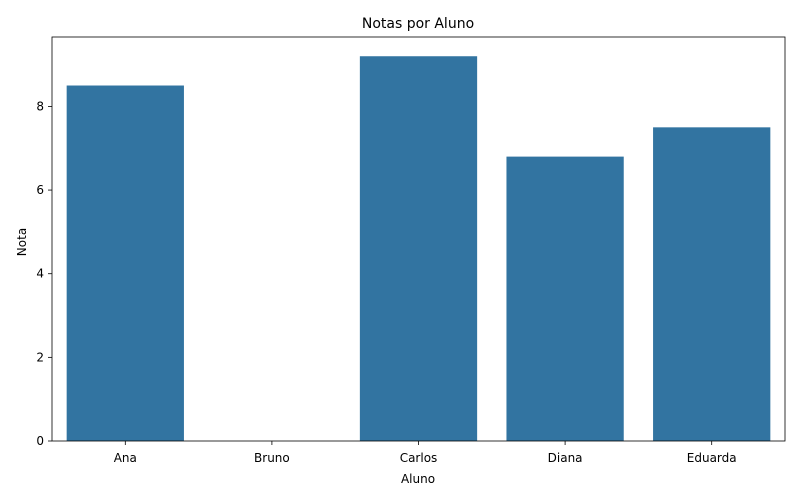 This screenshot has height=500, width=800. I want to click on y-axis-ticks: 0 2 4 6 8, so click(44, 273).